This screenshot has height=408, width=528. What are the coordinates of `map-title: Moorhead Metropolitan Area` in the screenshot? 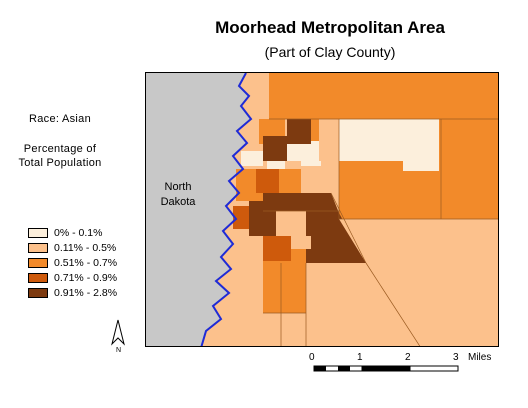 It's located at (330, 27).